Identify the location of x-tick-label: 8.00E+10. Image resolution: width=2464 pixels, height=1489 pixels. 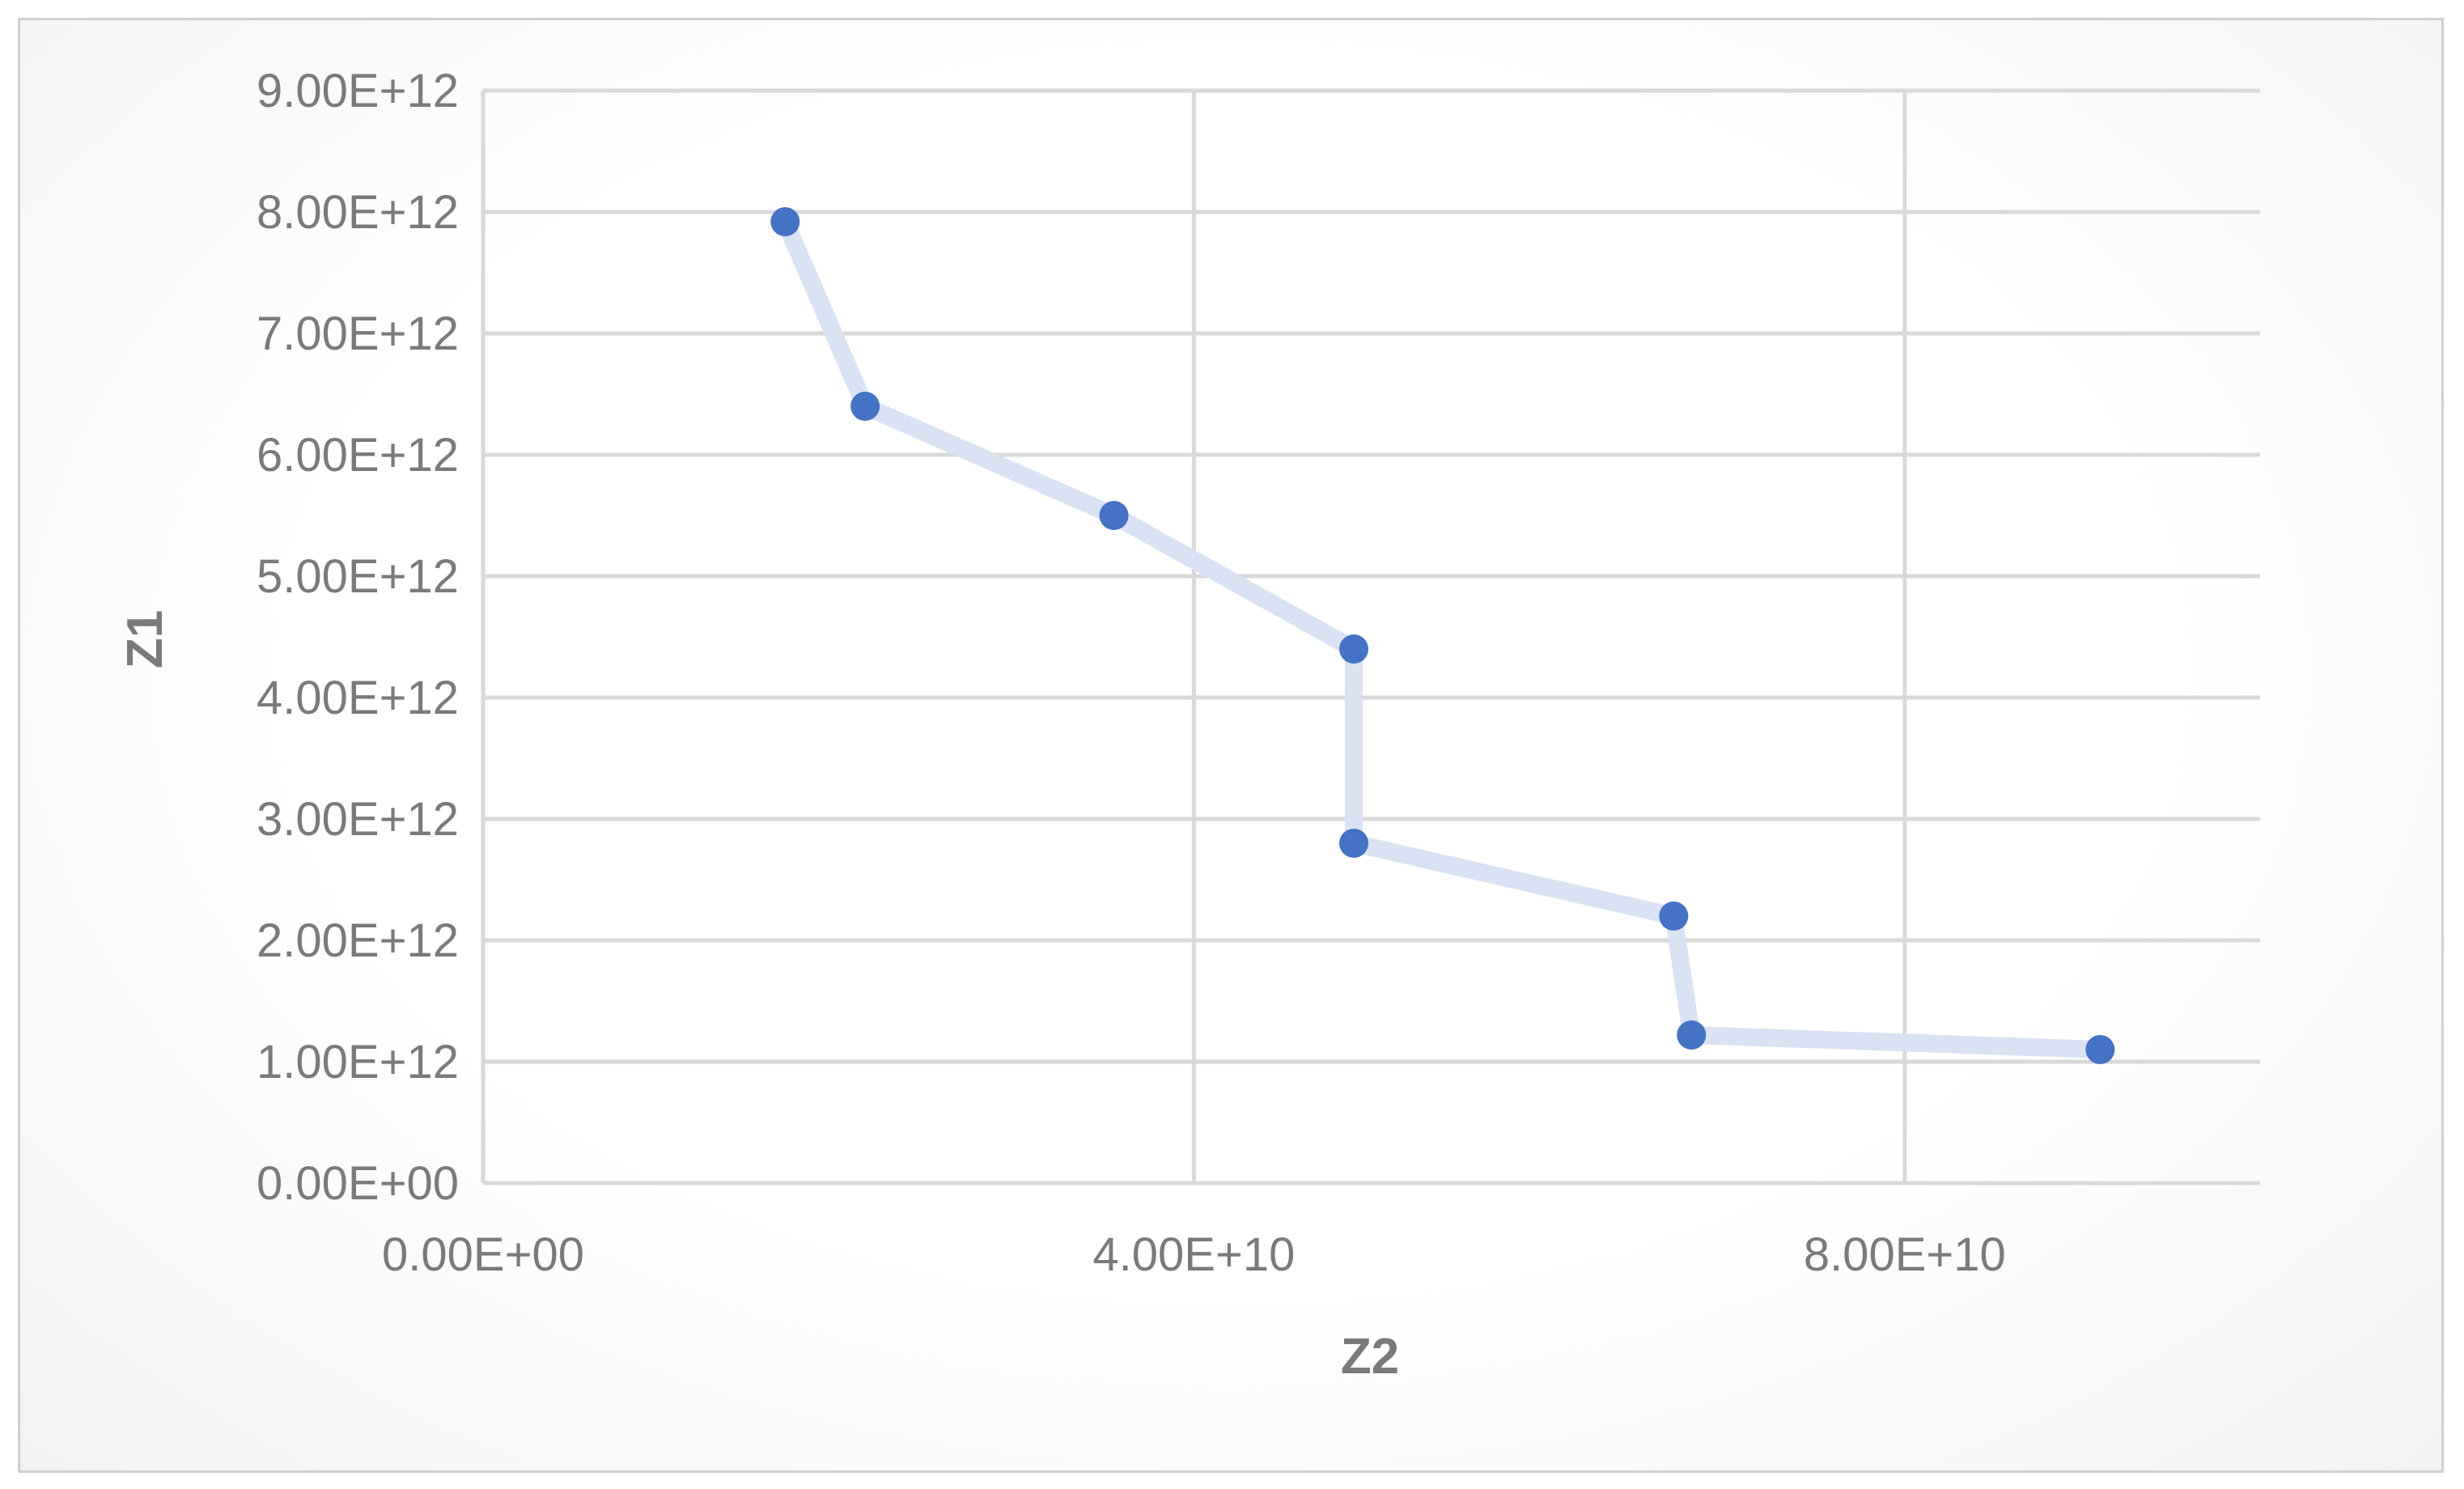
(1905, 1254).